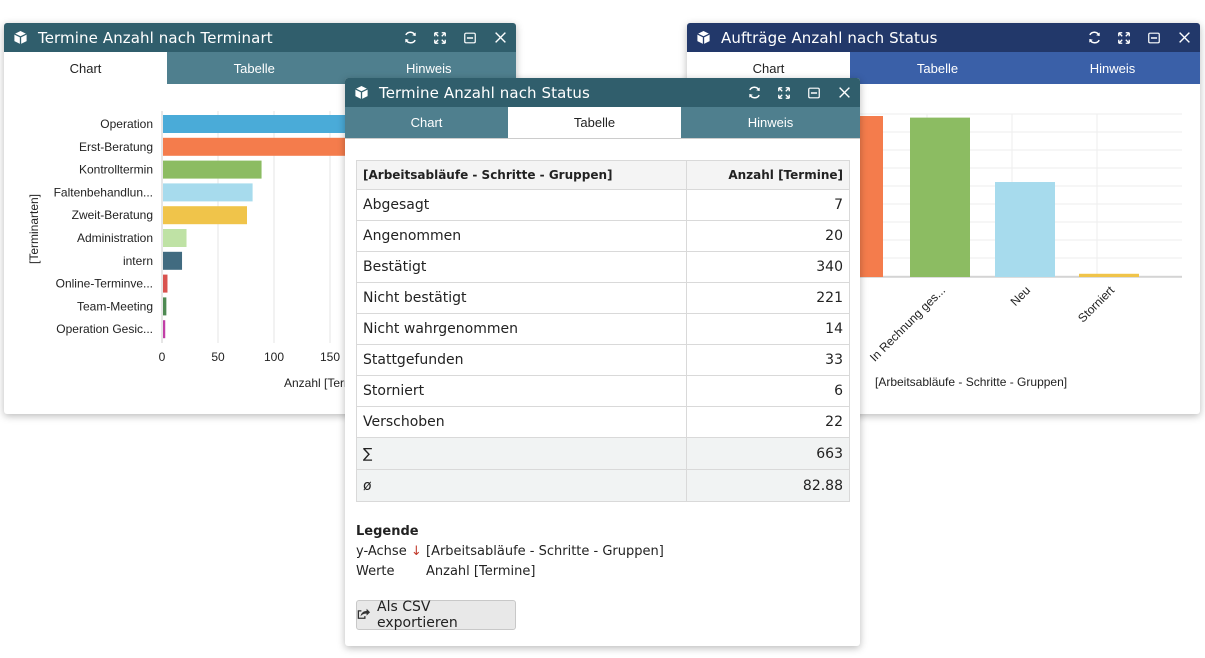 The height and width of the screenshot is (658, 1205). I want to click on cell-value: 7, so click(768, 205).